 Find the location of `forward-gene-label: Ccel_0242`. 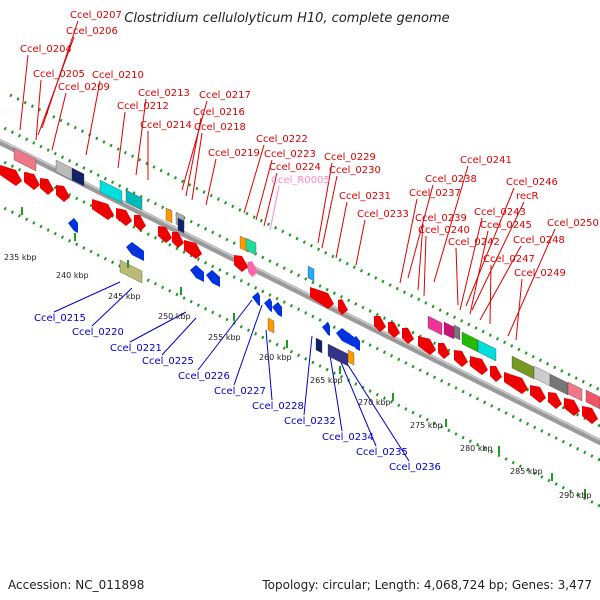

forward-gene-label: Ccel_0242 is located at coordinates (474, 242).